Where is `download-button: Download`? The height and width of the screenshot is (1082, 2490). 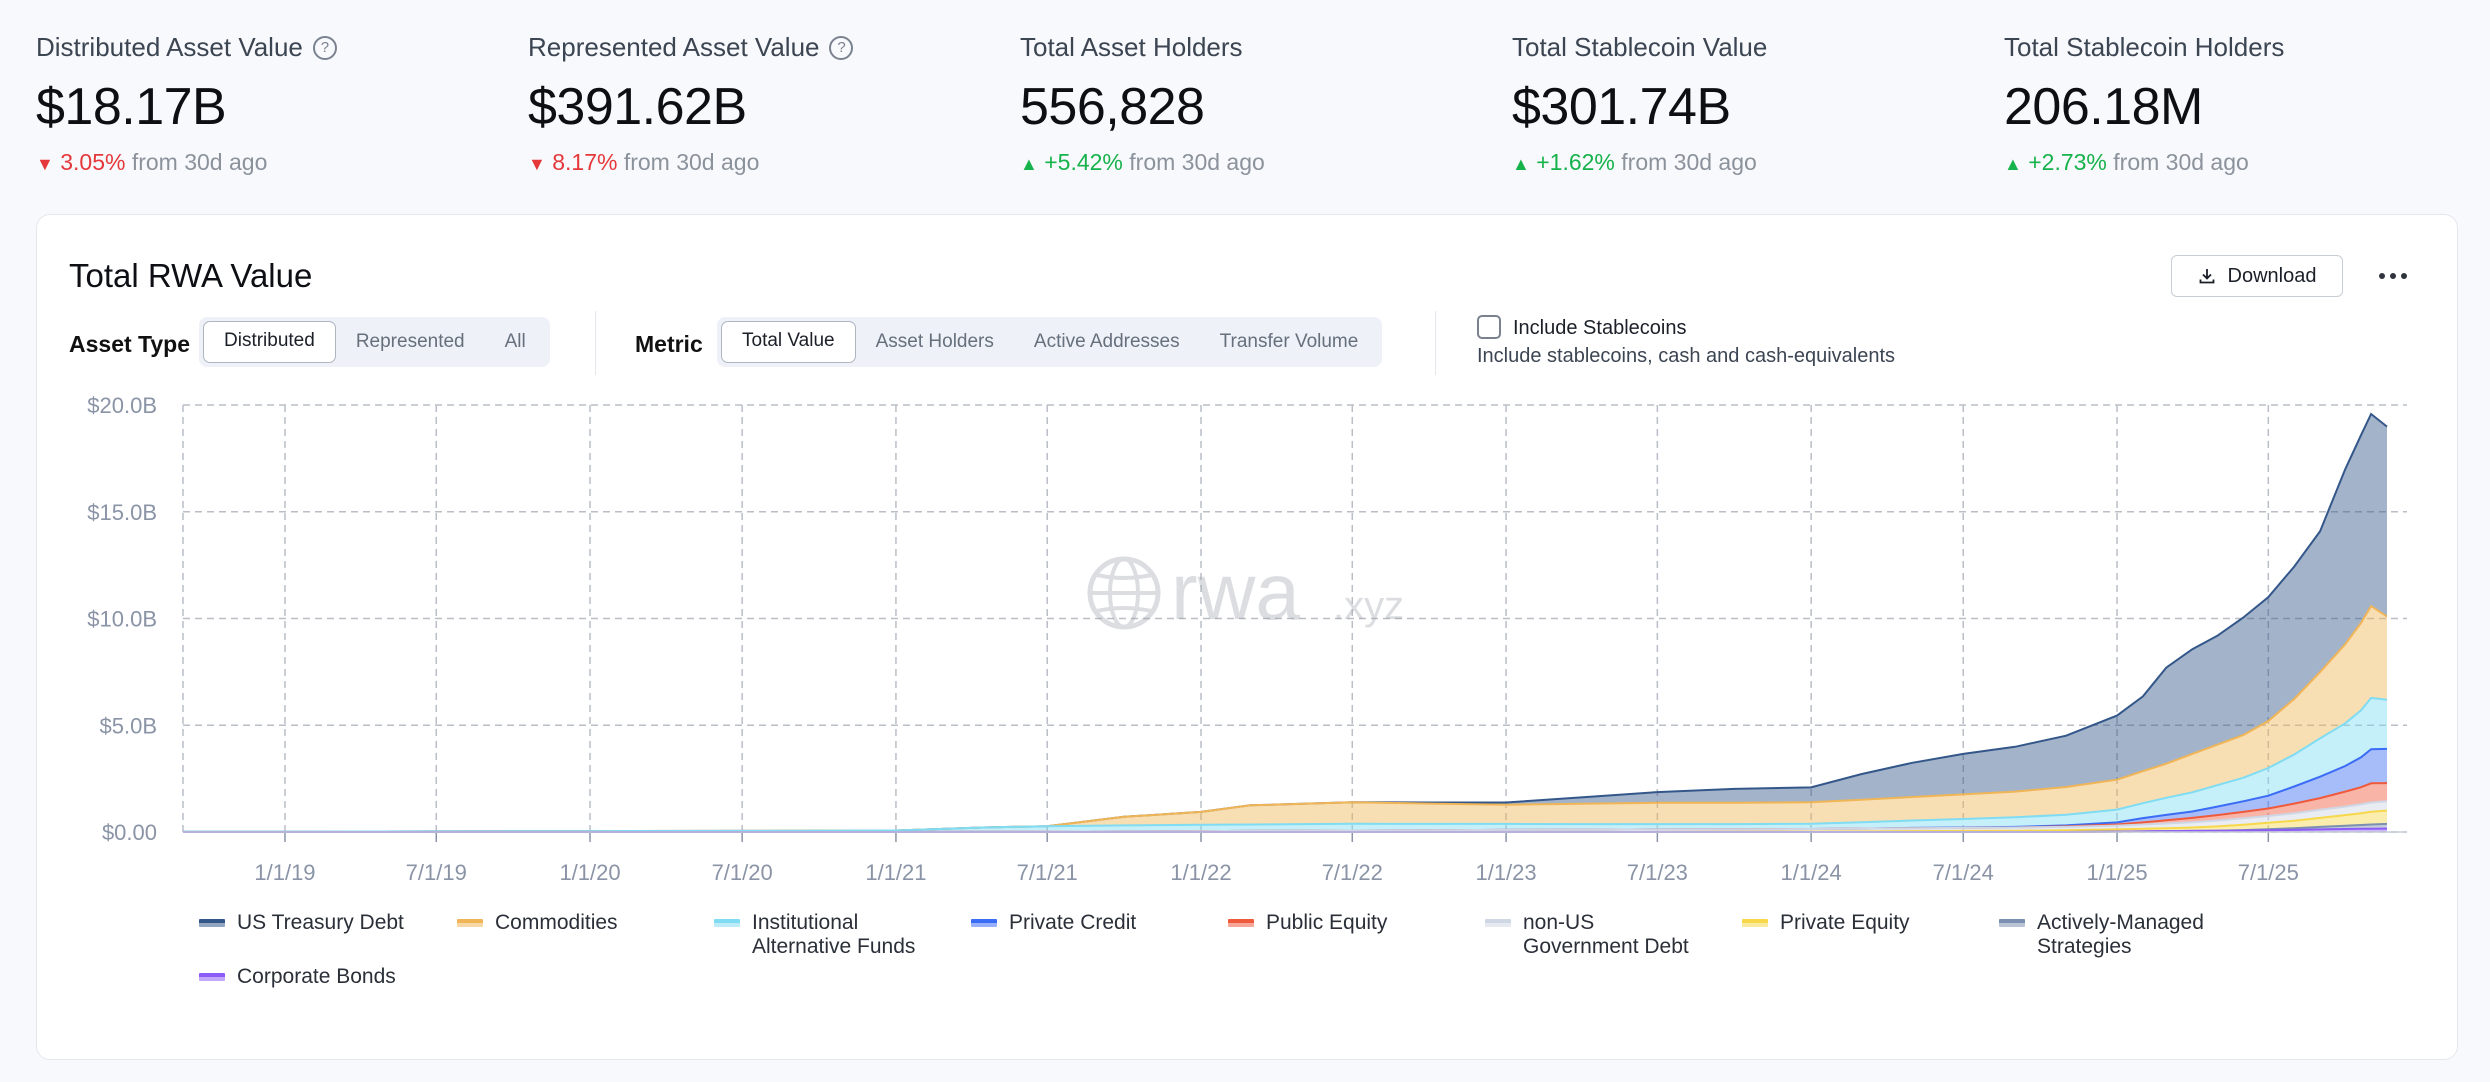
download-button: Download is located at coordinates (2257, 276).